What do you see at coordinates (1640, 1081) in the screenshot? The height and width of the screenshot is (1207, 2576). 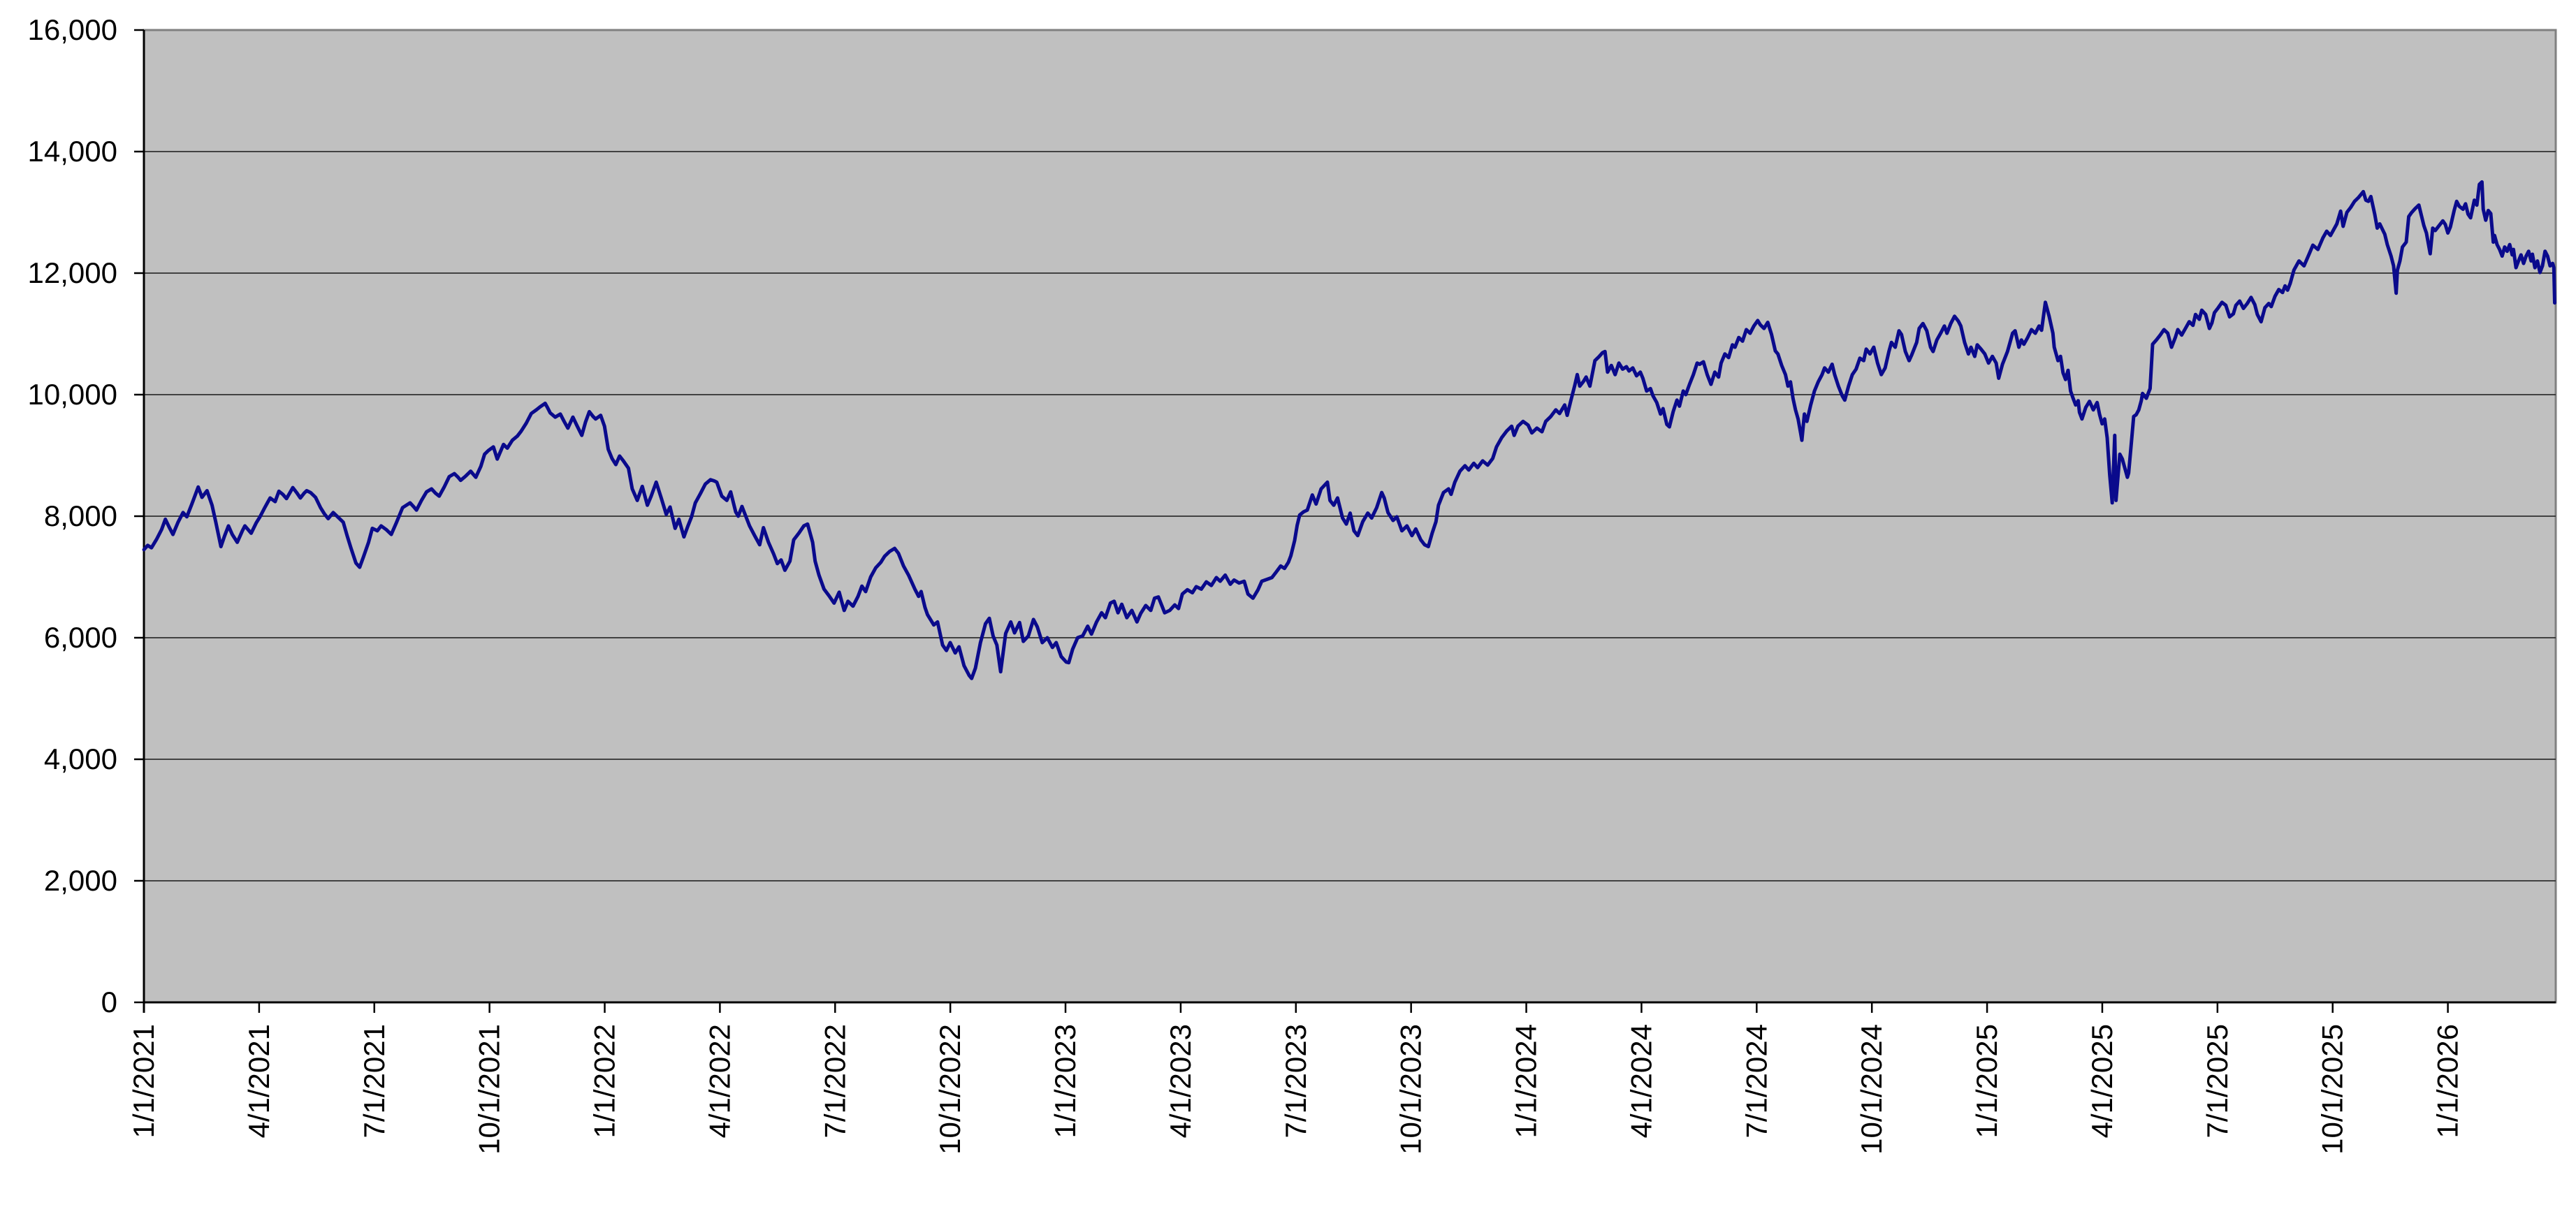 I see `x-axis-label: 4/1/2024` at bounding box center [1640, 1081].